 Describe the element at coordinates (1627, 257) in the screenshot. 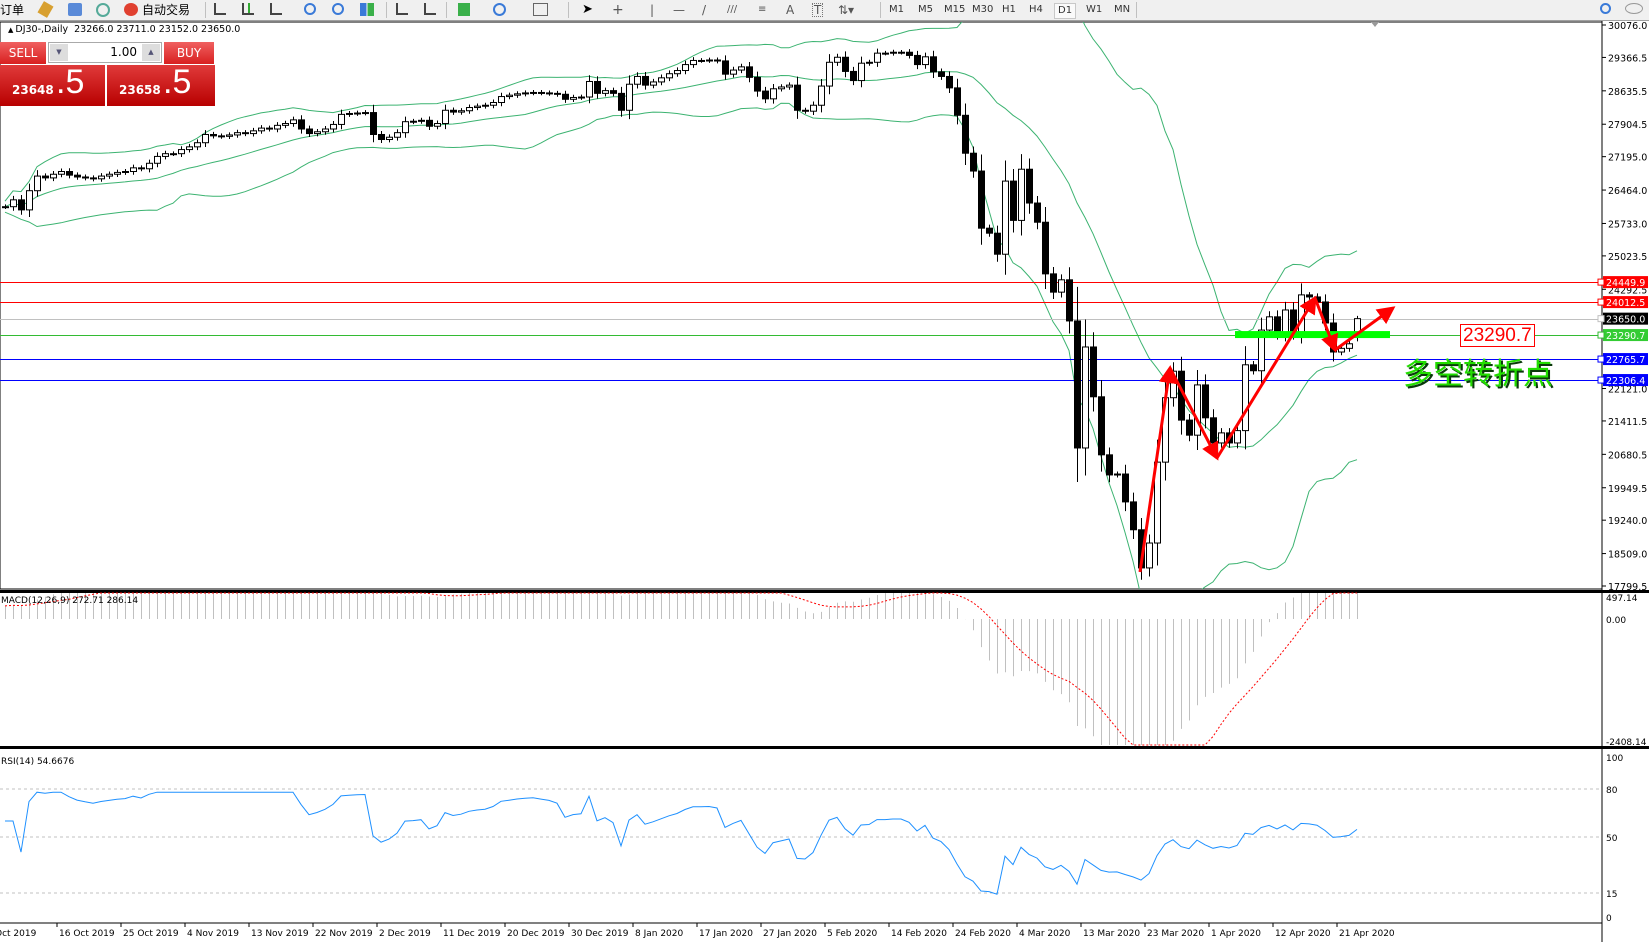

I see `price-label: 25023.5` at that location.